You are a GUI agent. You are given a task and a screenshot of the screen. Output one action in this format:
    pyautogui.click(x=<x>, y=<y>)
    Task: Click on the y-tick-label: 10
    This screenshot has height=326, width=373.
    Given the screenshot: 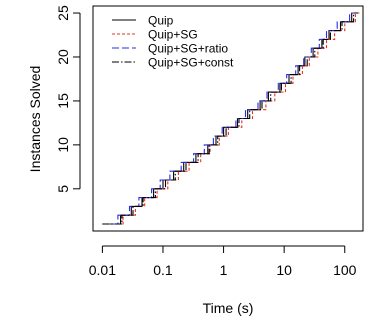 What is the action you would take?
    pyautogui.click(x=63, y=145)
    